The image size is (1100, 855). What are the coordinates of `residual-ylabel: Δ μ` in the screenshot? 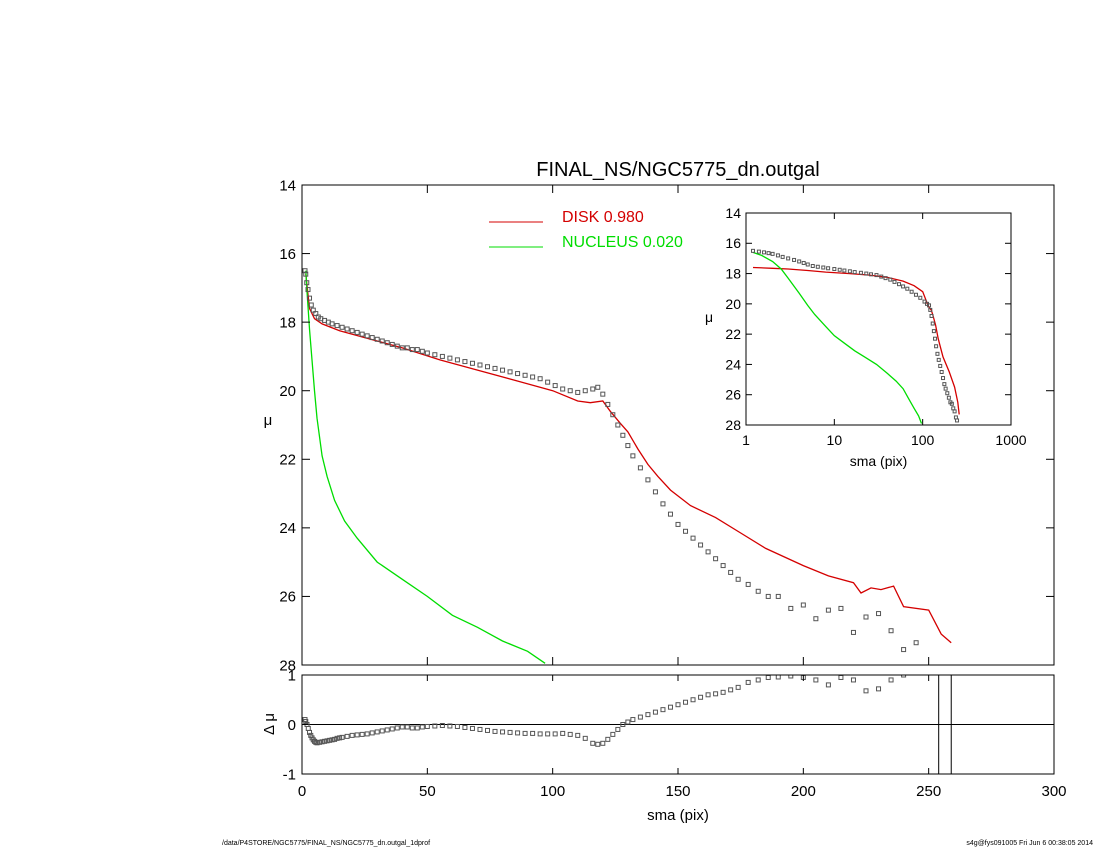 It's located at (269, 724).